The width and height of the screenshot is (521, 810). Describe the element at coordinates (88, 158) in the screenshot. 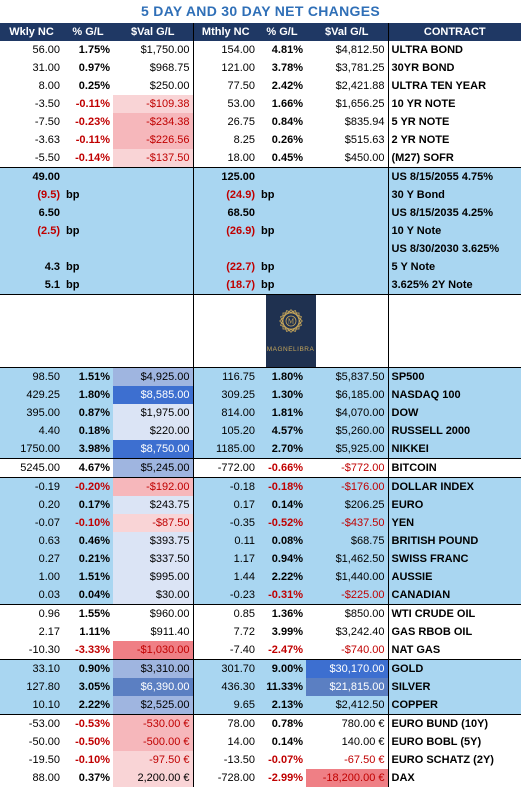

I see `weekly-pct-cell: -0.14%` at that location.